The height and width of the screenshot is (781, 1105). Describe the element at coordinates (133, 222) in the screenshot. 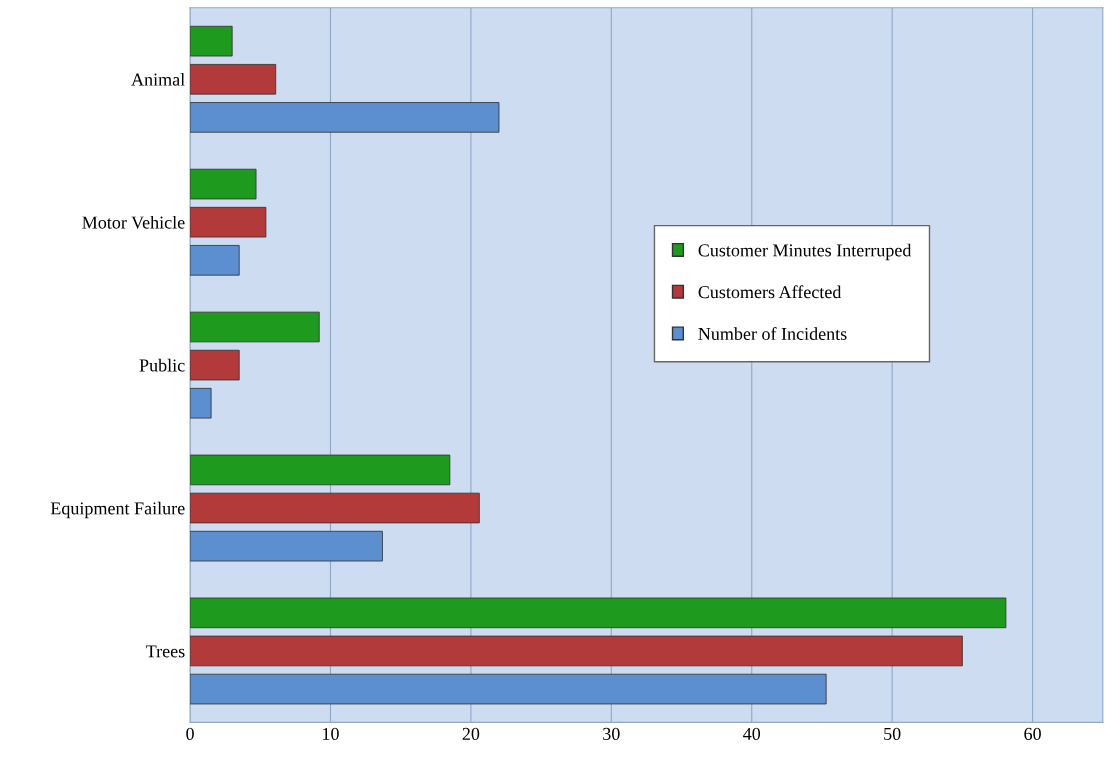

I see `y-tick-label: Motor Vehicle` at that location.